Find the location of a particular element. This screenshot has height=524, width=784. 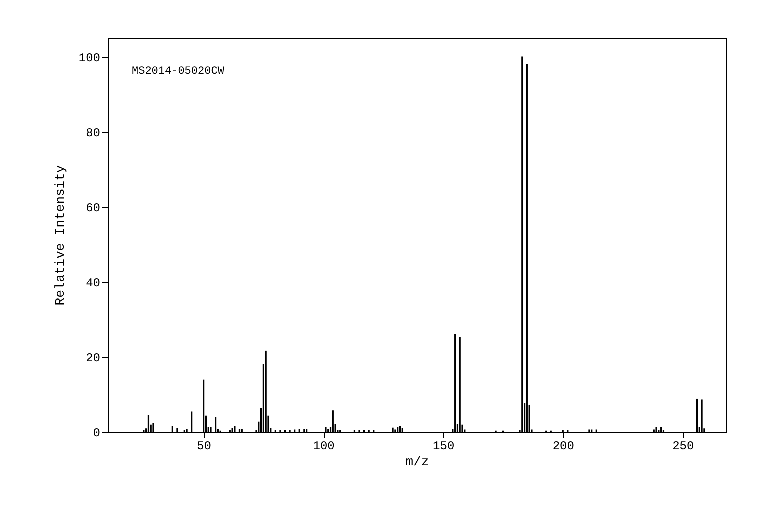

y-tick-label: 20 is located at coordinates (93, 358).